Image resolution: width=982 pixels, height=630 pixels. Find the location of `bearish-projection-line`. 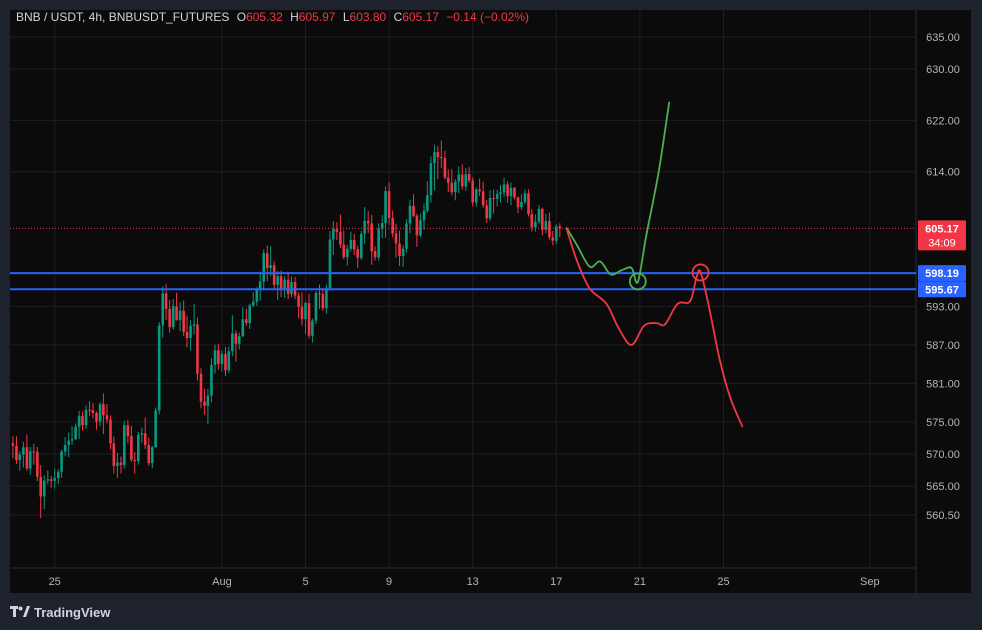

bearish-projection-line is located at coordinates (654, 328).